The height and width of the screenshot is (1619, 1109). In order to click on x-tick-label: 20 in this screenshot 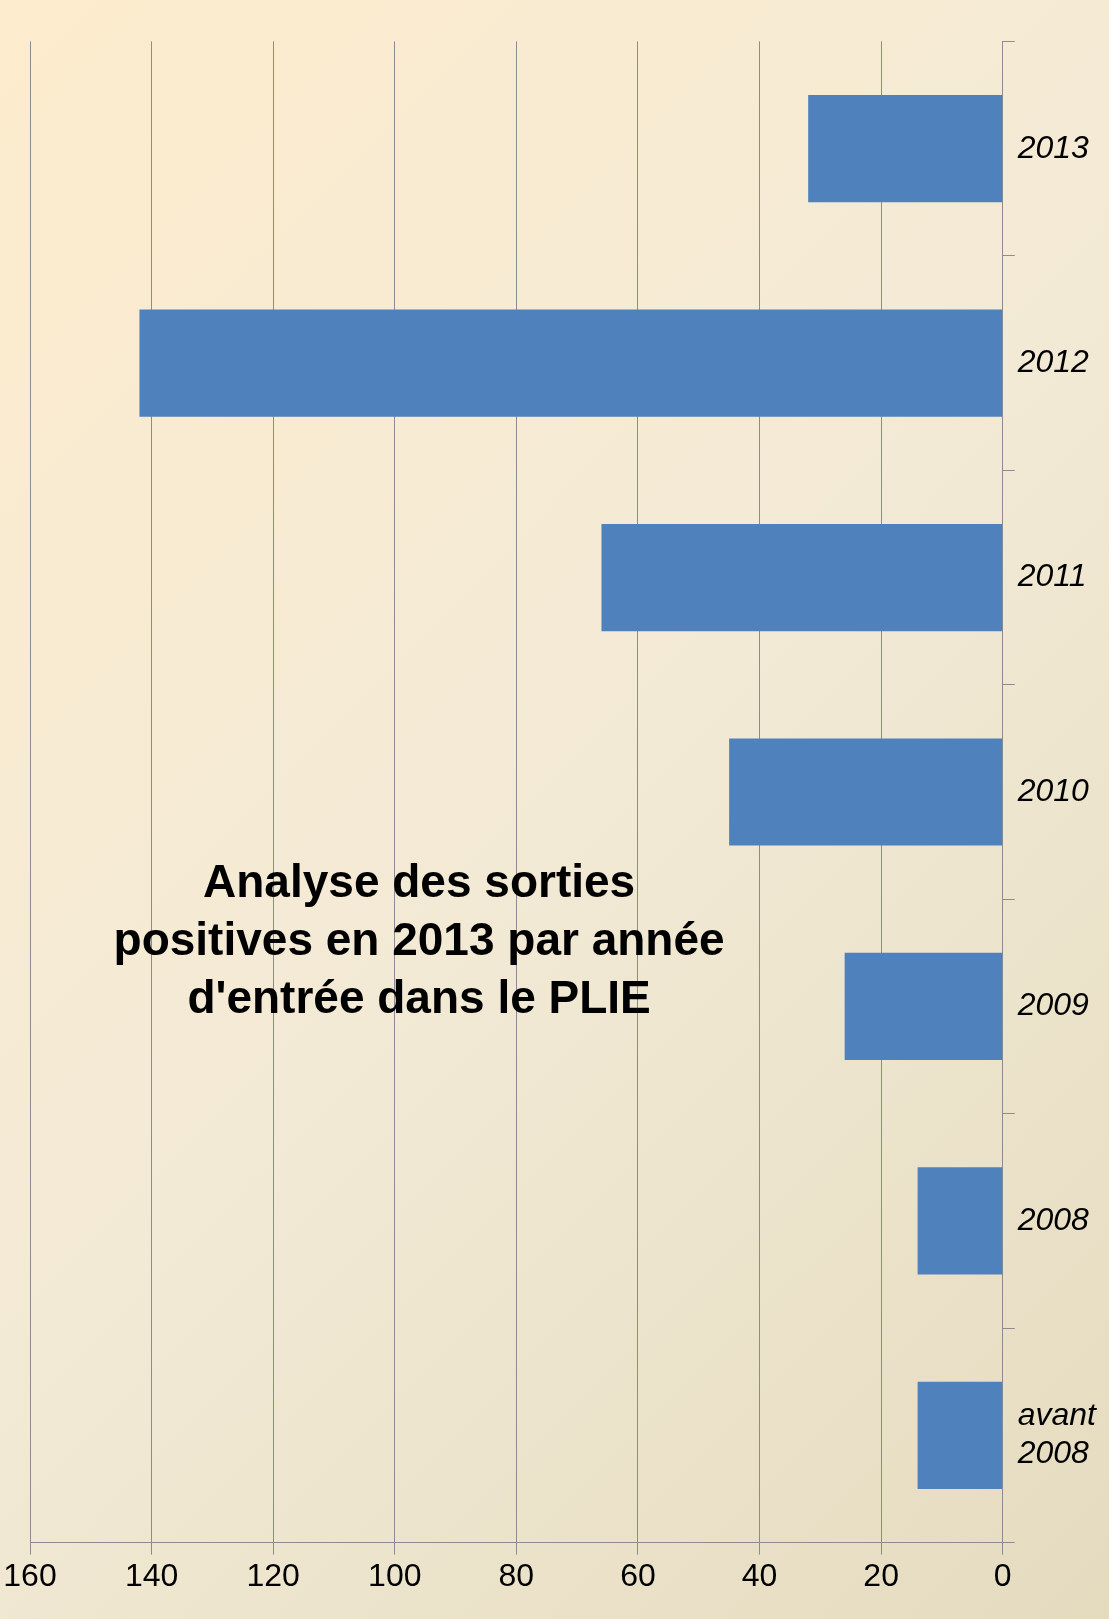, I will do `click(881, 1574)`.